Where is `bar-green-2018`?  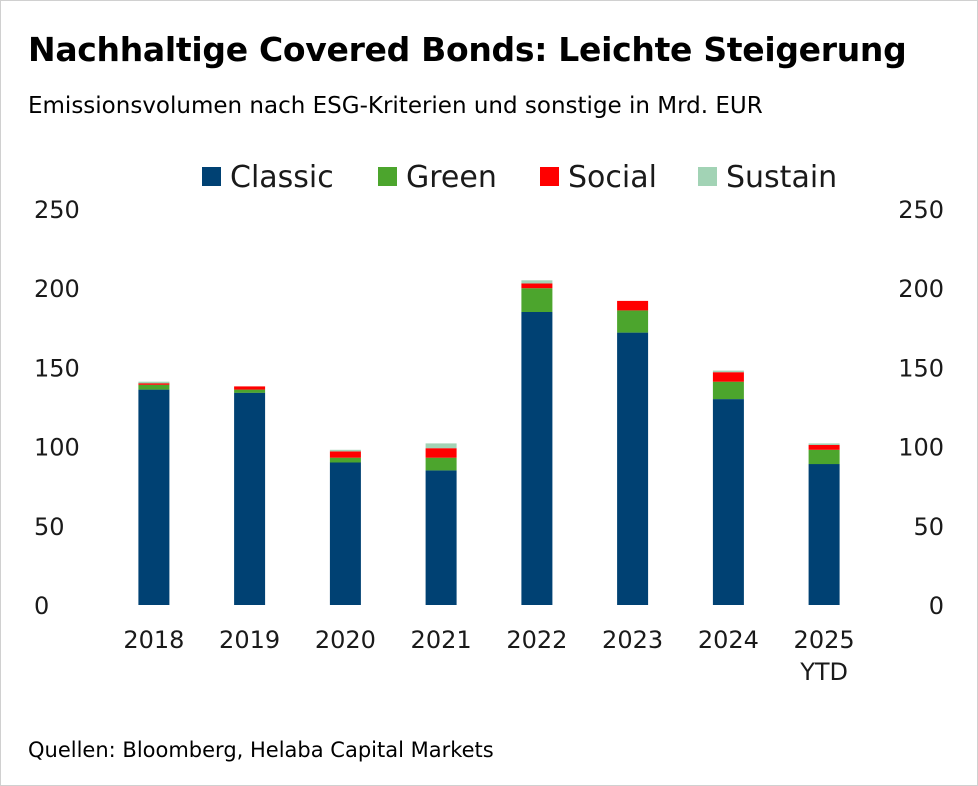 bar-green-2018 is located at coordinates (154, 387).